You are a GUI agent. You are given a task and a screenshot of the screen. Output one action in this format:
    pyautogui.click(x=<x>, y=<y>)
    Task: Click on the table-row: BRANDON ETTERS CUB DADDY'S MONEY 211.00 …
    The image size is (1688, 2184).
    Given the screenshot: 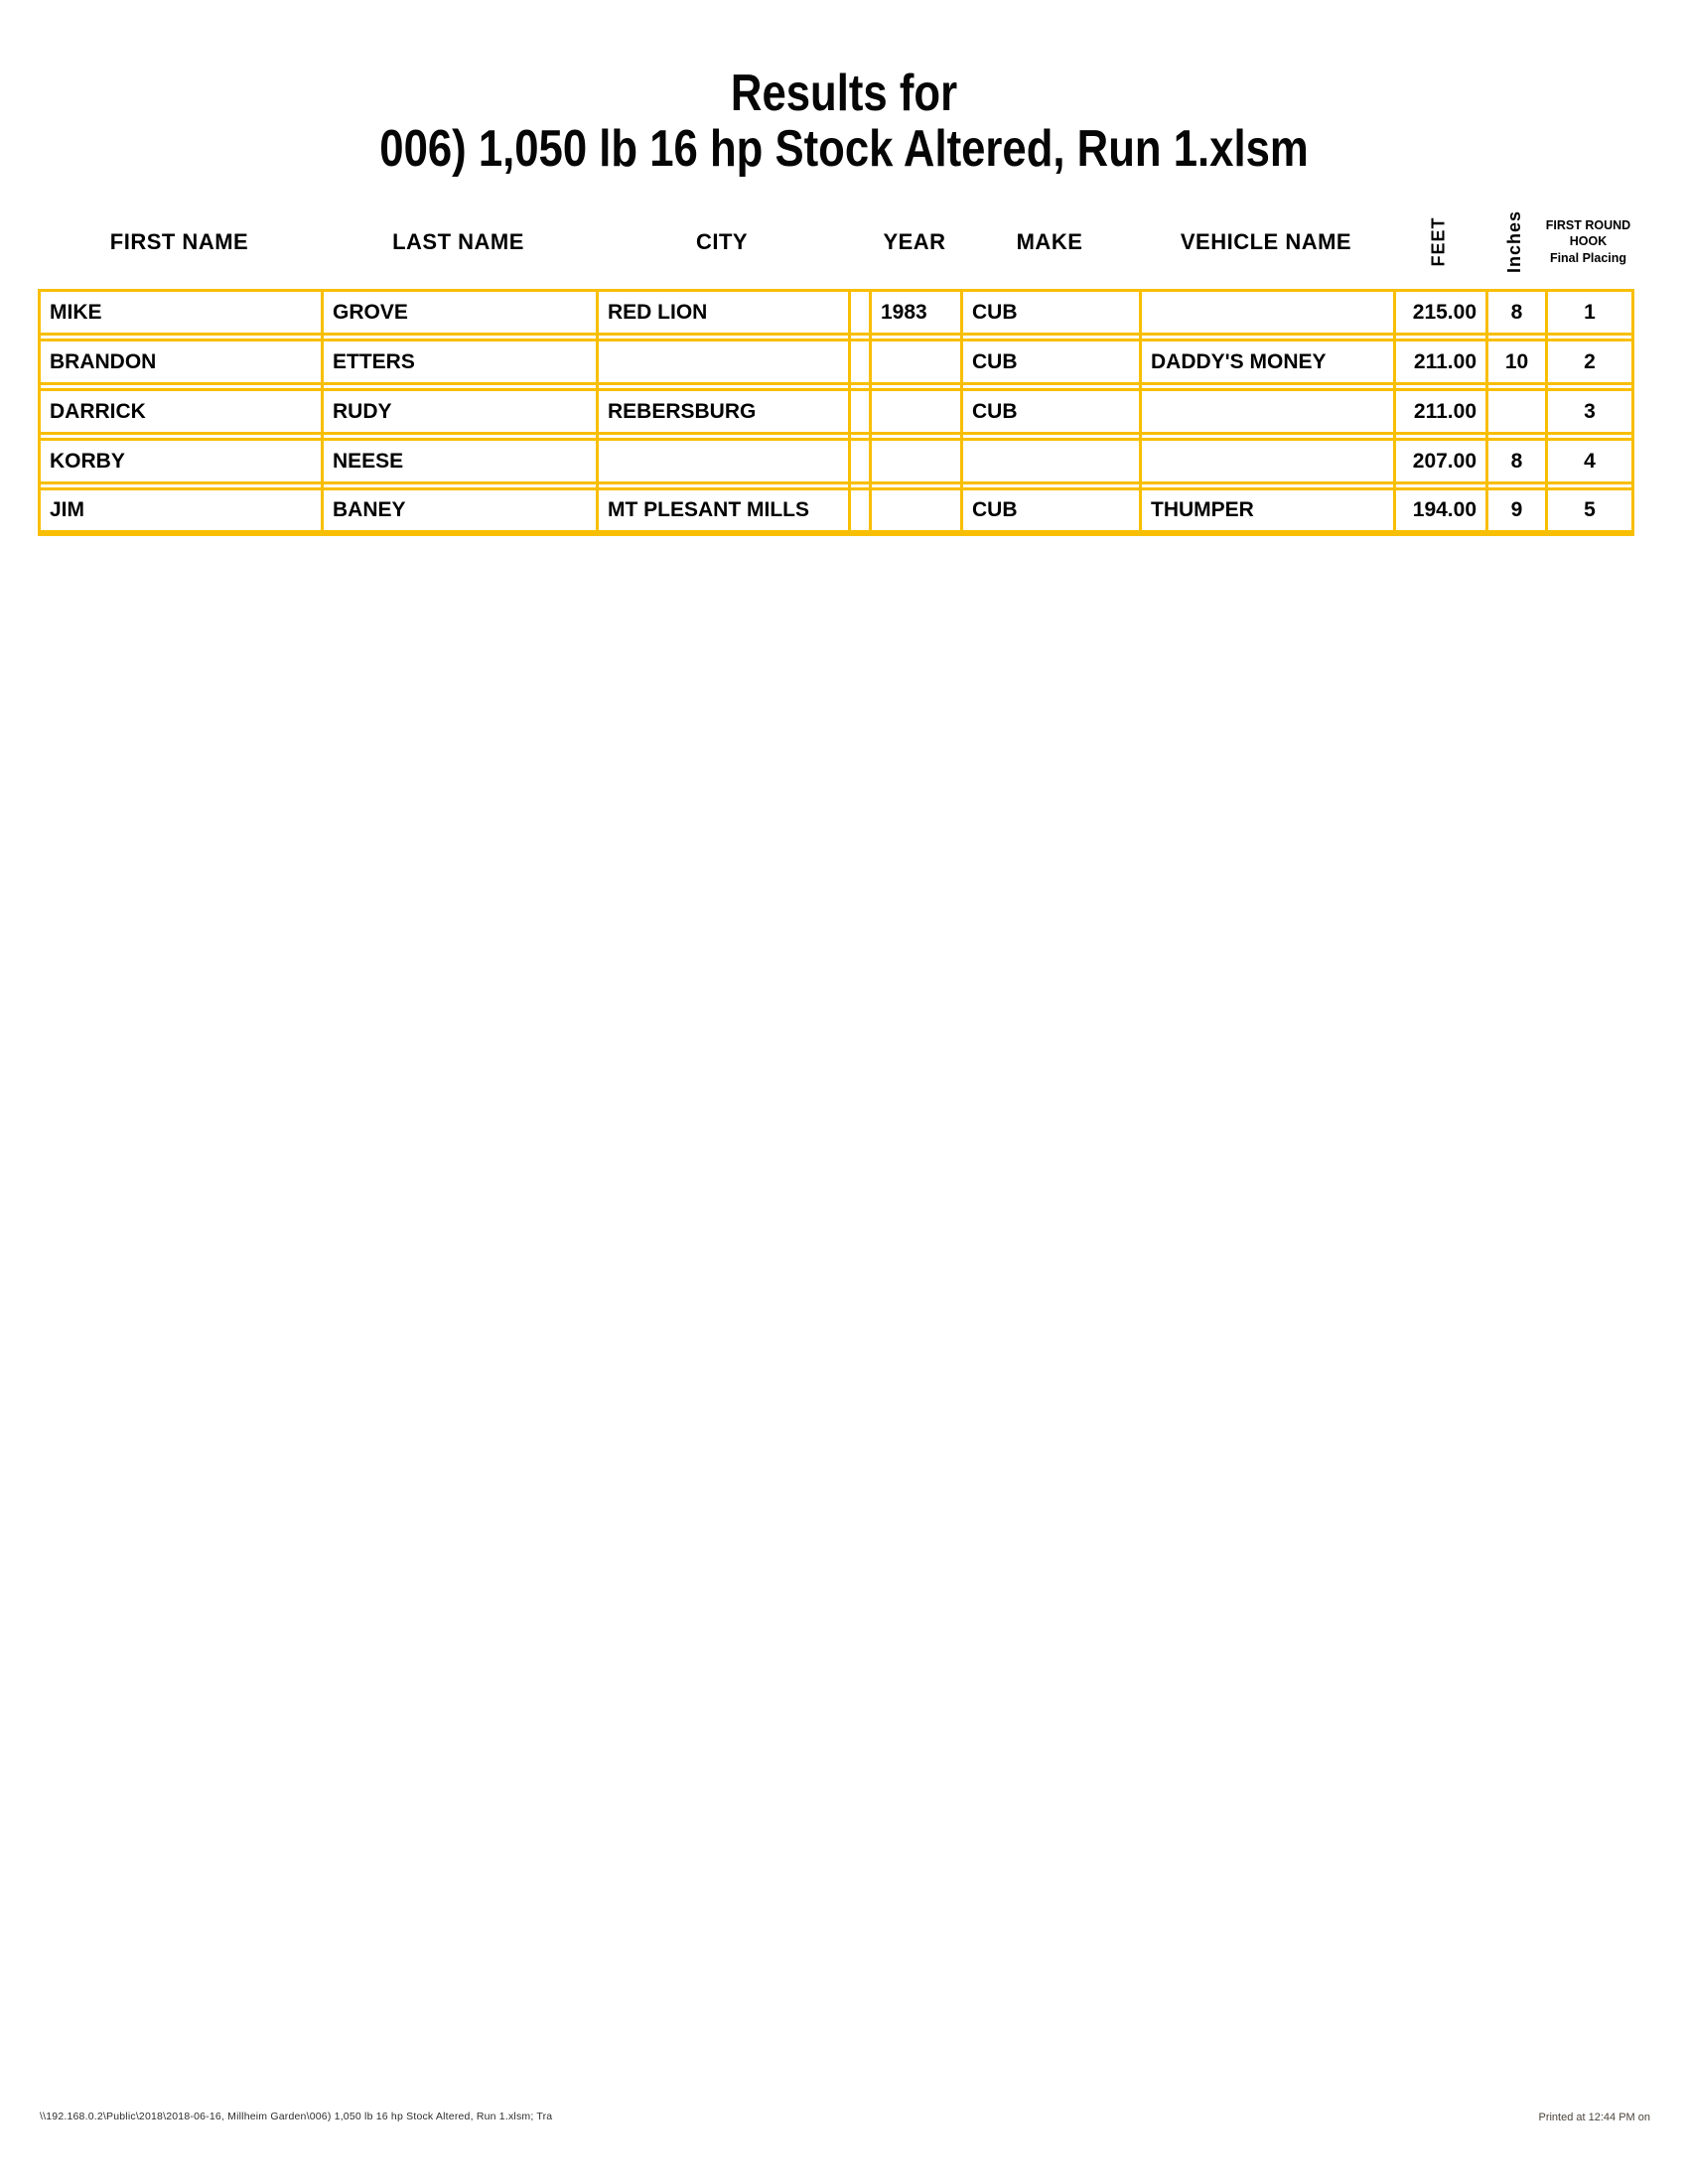 What is the action you would take?
    pyautogui.click(x=836, y=362)
    